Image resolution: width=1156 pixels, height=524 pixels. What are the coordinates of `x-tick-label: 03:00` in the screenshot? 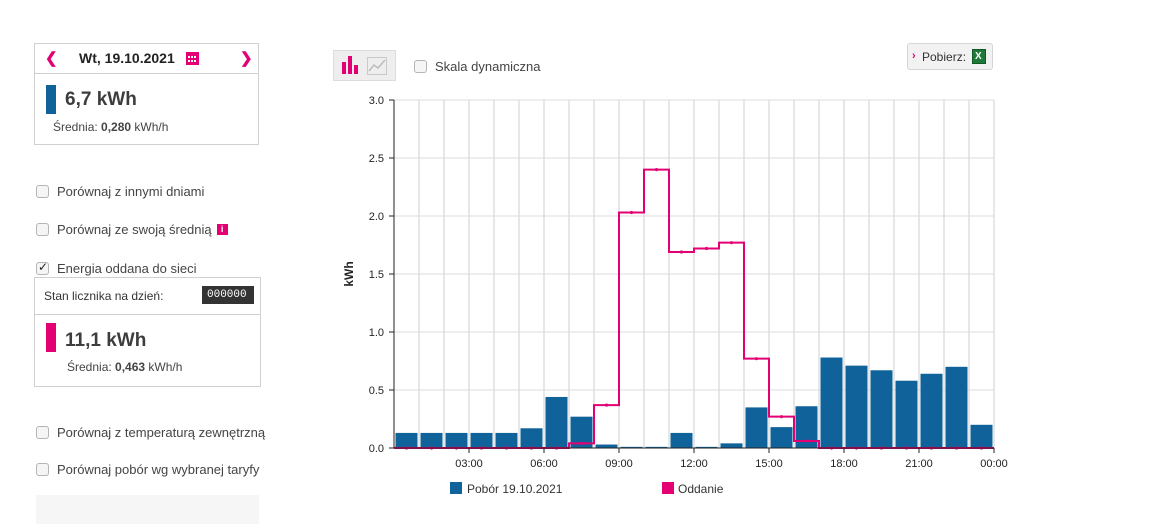 It's located at (469, 464).